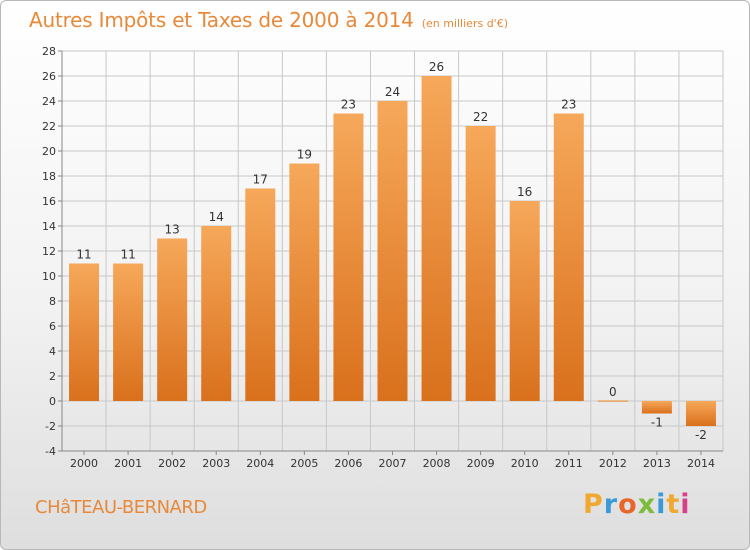  What do you see at coordinates (612, 401) in the screenshot?
I see `bar-2012` at bounding box center [612, 401].